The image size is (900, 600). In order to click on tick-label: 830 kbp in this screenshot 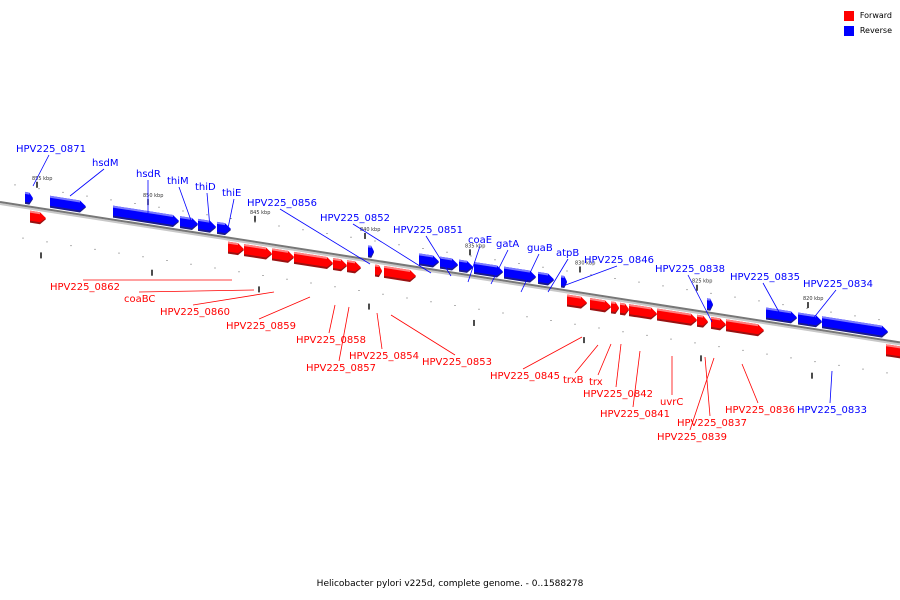, I will do `click(585, 263)`.